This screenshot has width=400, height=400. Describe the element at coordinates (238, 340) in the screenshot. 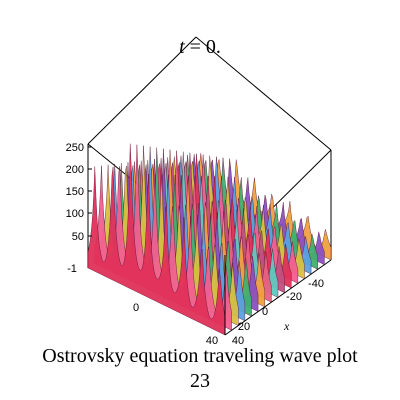

I see `x-tick-label: 40` at that location.